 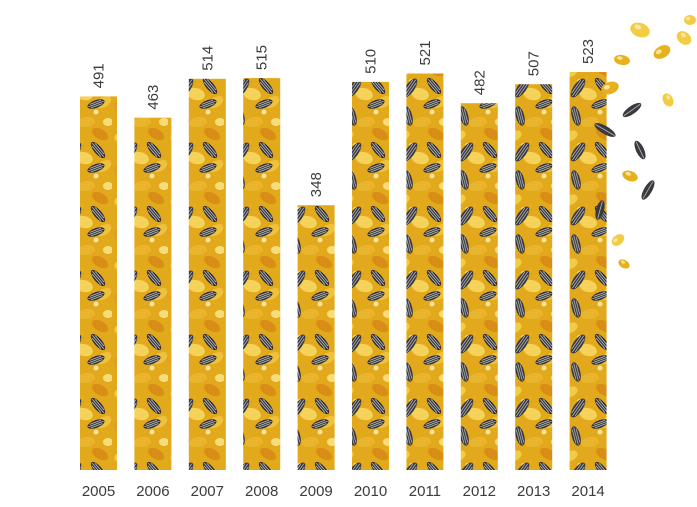 What do you see at coordinates (370, 276) in the screenshot?
I see `bar-2010` at bounding box center [370, 276].